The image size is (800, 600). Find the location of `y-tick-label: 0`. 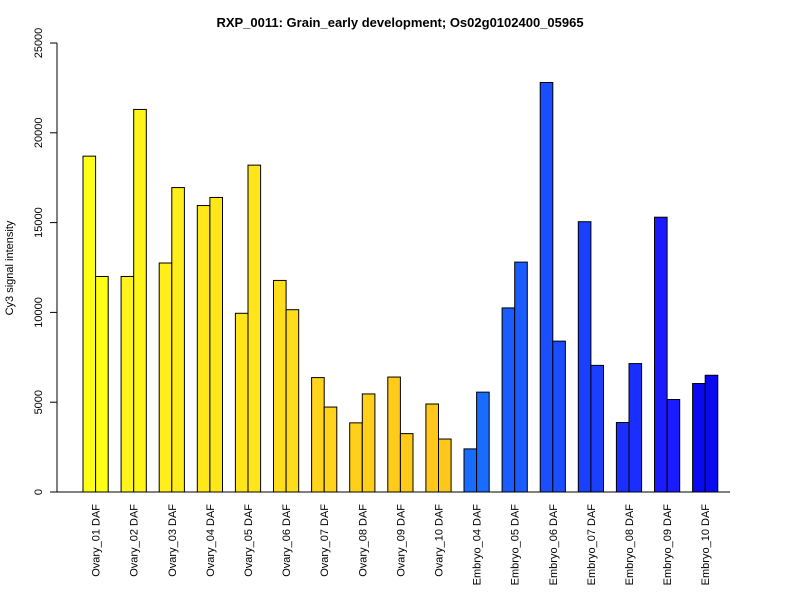

y-tick-label: 0 is located at coordinates (39, 492).